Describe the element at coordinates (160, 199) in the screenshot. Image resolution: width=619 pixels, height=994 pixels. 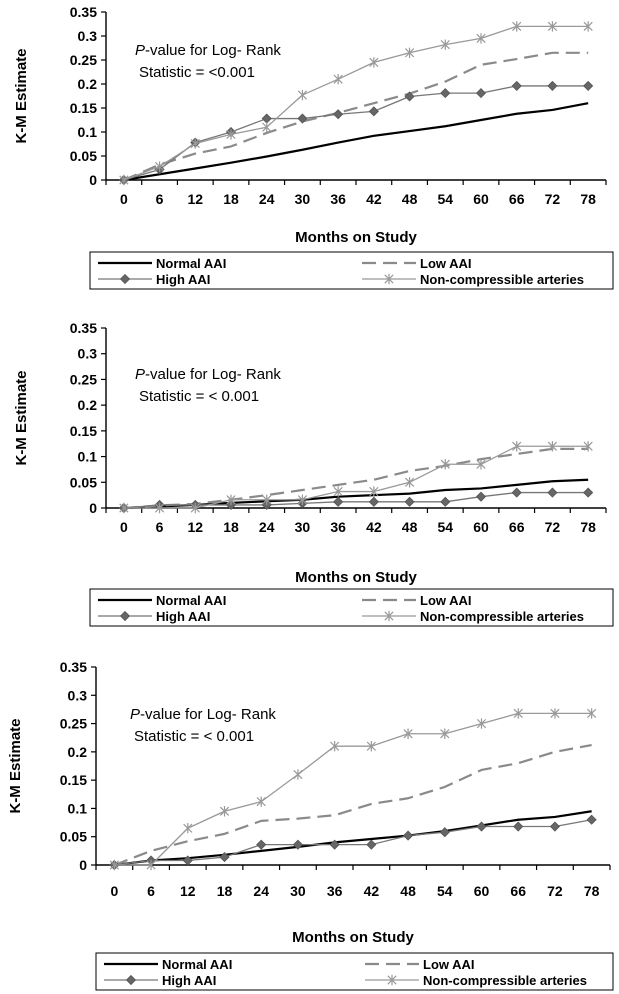
I see `x-tick-label: 6` at that location.